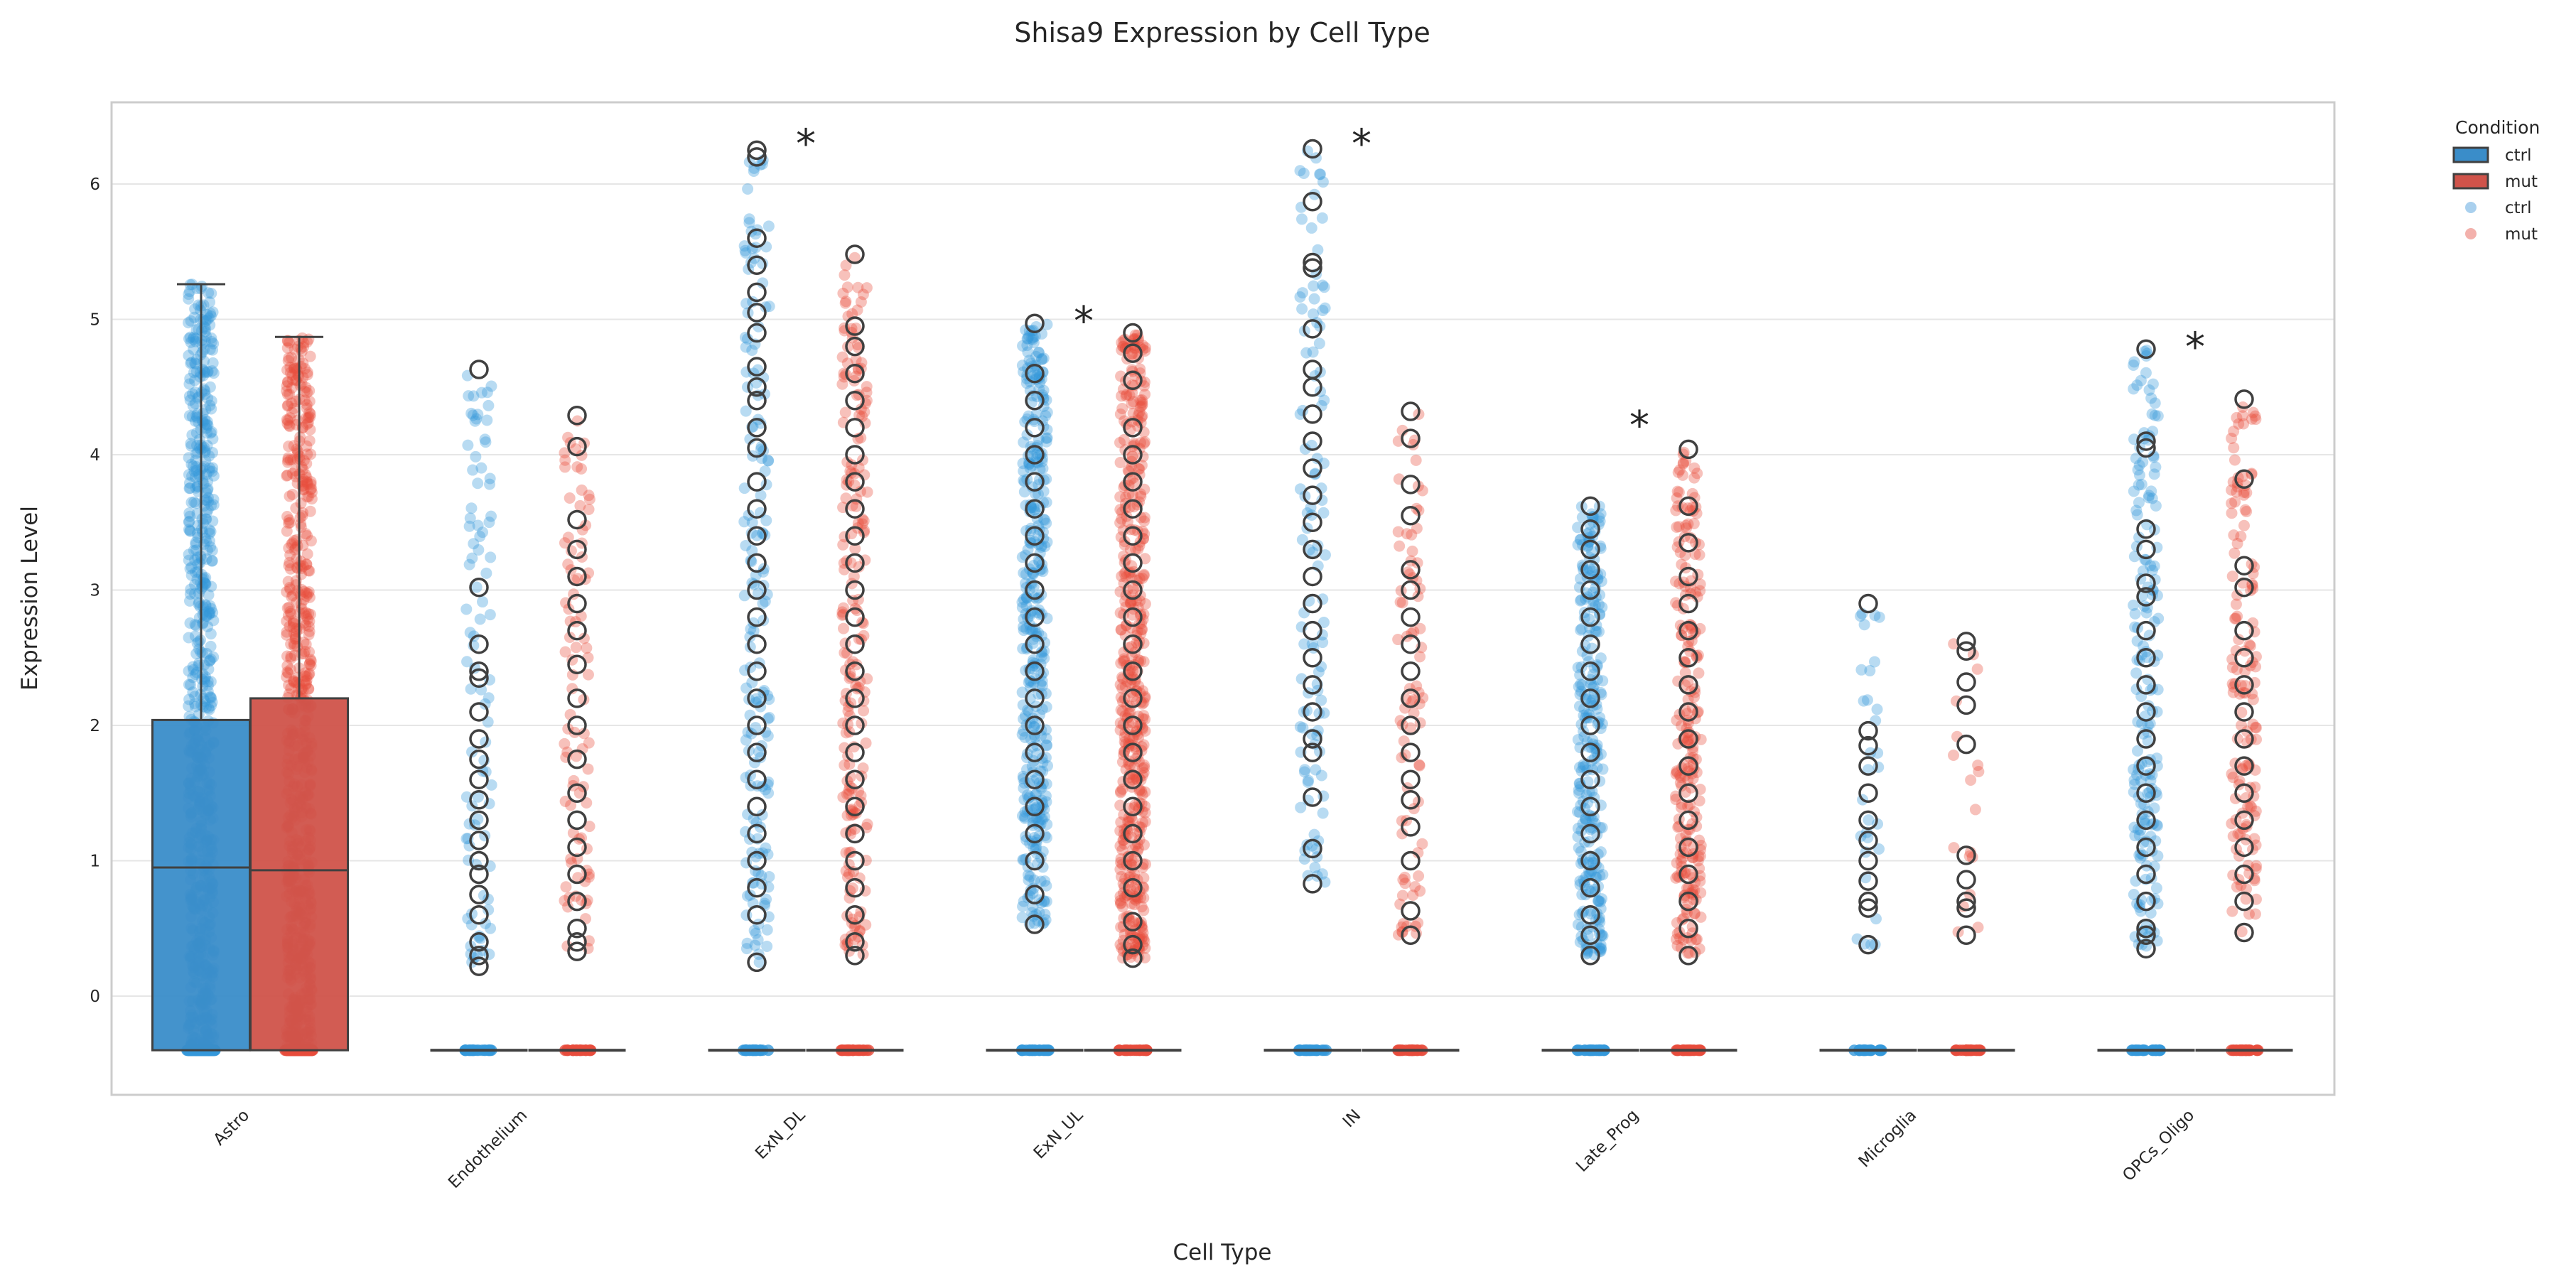 This screenshot has height=1281, width=2576. What do you see at coordinates (1133, 692) in the screenshot?
I see `points-mut-ExN_UL` at bounding box center [1133, 692].